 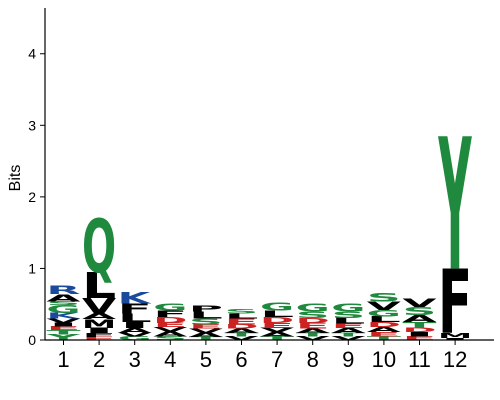 I want to click on x-ticks: 1 2 3 4 5 6 7 8 9 10 11 12, so click(x=262, y=356).